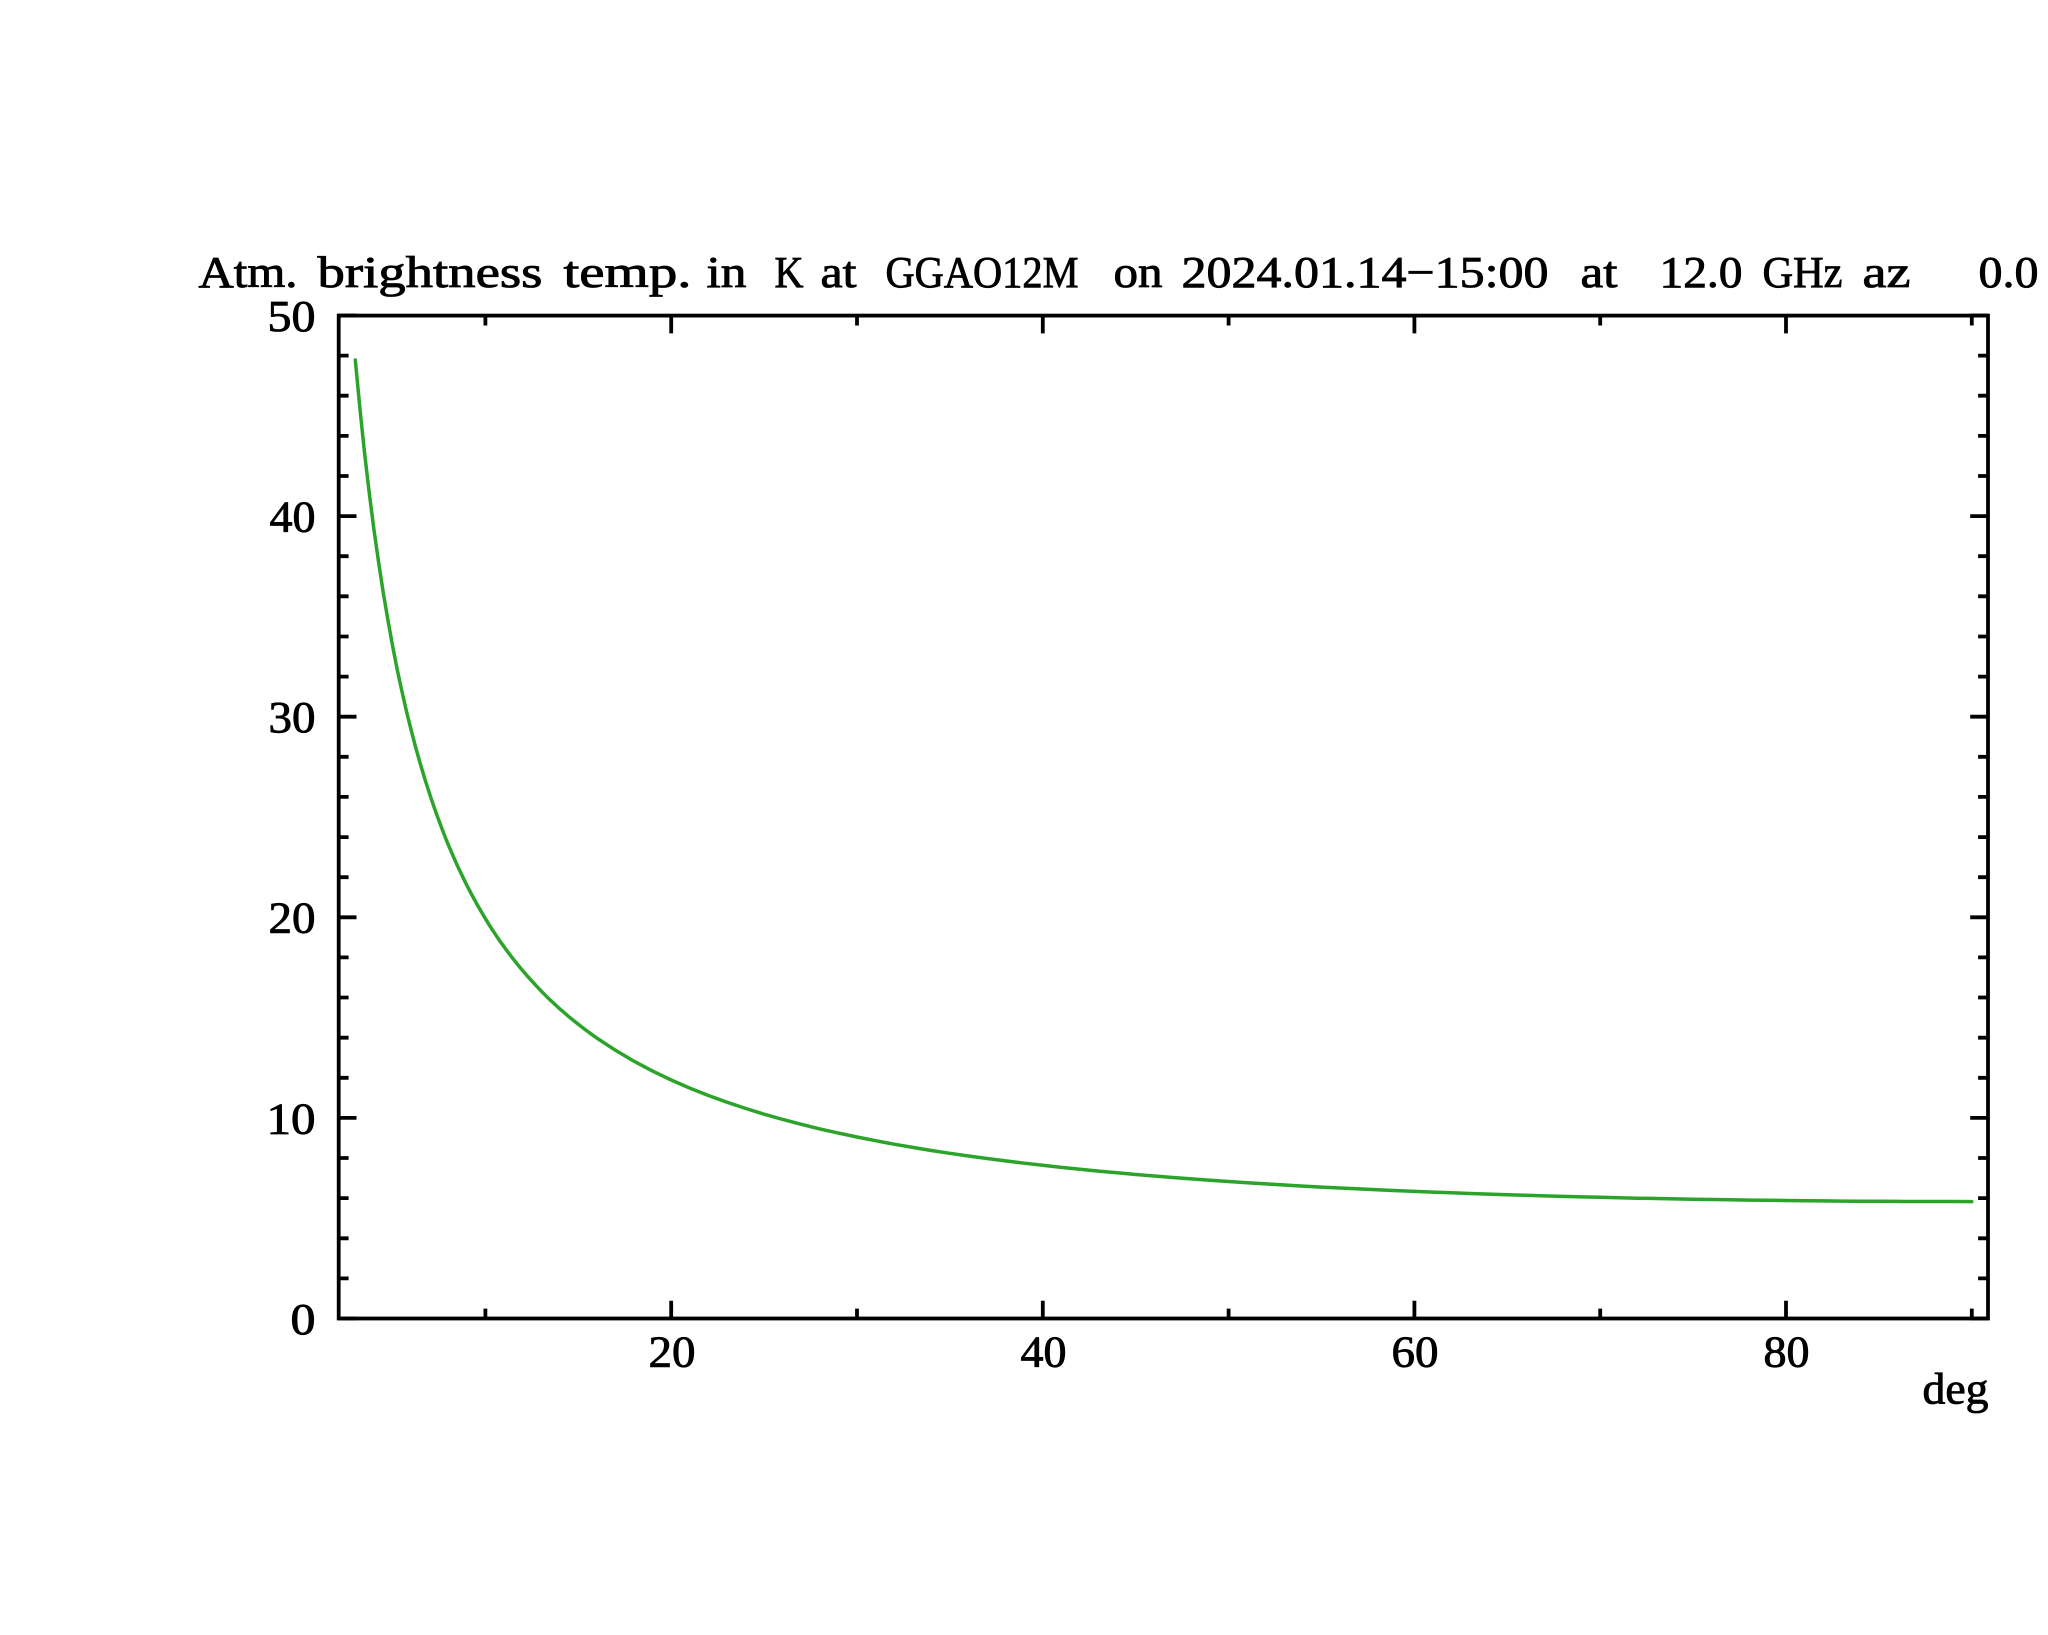 This screenshot has width=2048, height=1635. What do you see at coordinates (1887, 272) in the screenshot?
I see `svg-text: az` at bounding box center [1887, 272].